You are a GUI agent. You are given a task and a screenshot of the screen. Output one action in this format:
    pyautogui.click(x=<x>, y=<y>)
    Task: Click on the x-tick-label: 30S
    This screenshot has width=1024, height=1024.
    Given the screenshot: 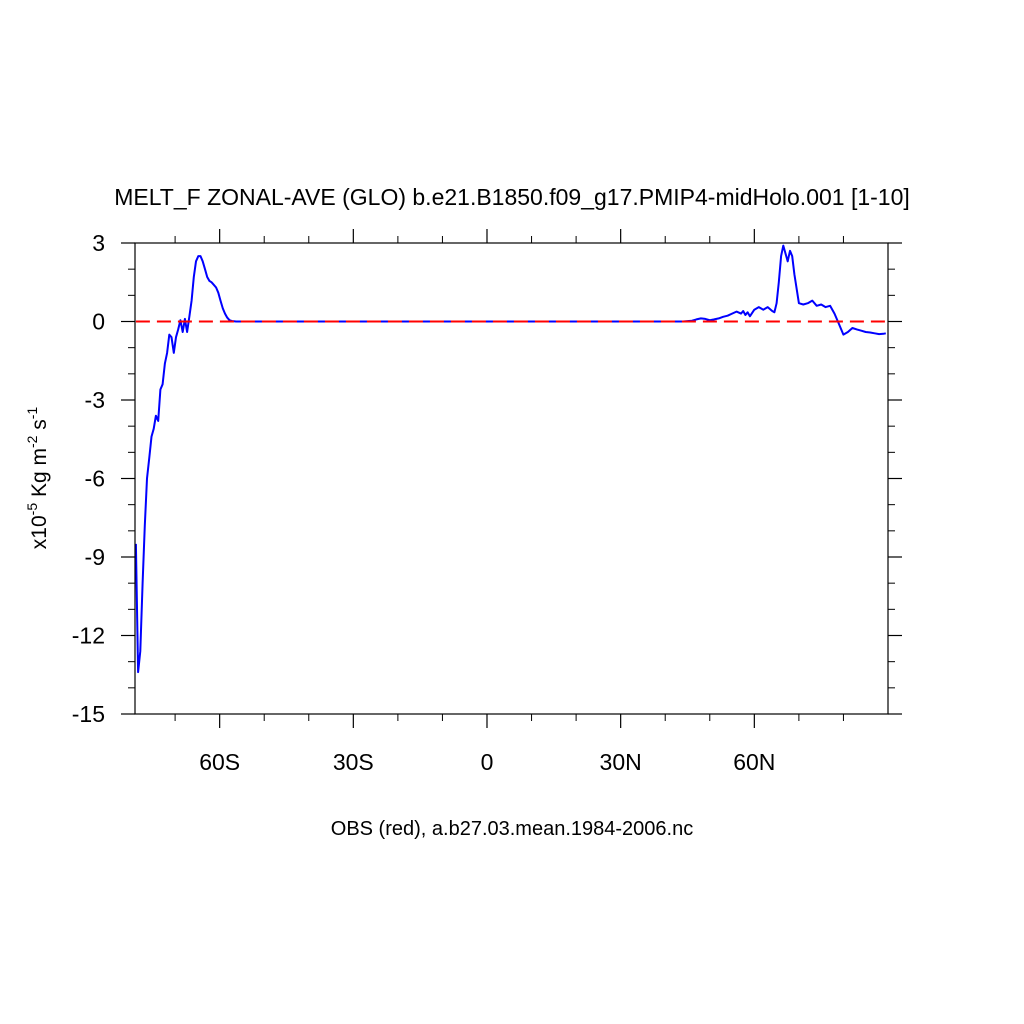 What is the action you would take?
    pyautogui.click(x=353, y=762)
    